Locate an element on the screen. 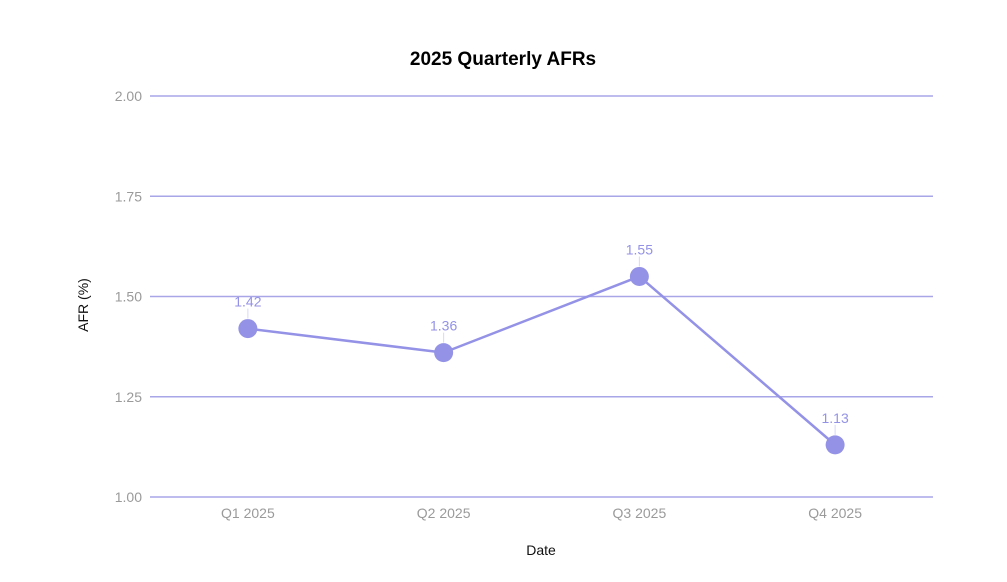 This screenshot has width=1007, height=582. data-label: 1.36 is located at coordinates (443, 326).